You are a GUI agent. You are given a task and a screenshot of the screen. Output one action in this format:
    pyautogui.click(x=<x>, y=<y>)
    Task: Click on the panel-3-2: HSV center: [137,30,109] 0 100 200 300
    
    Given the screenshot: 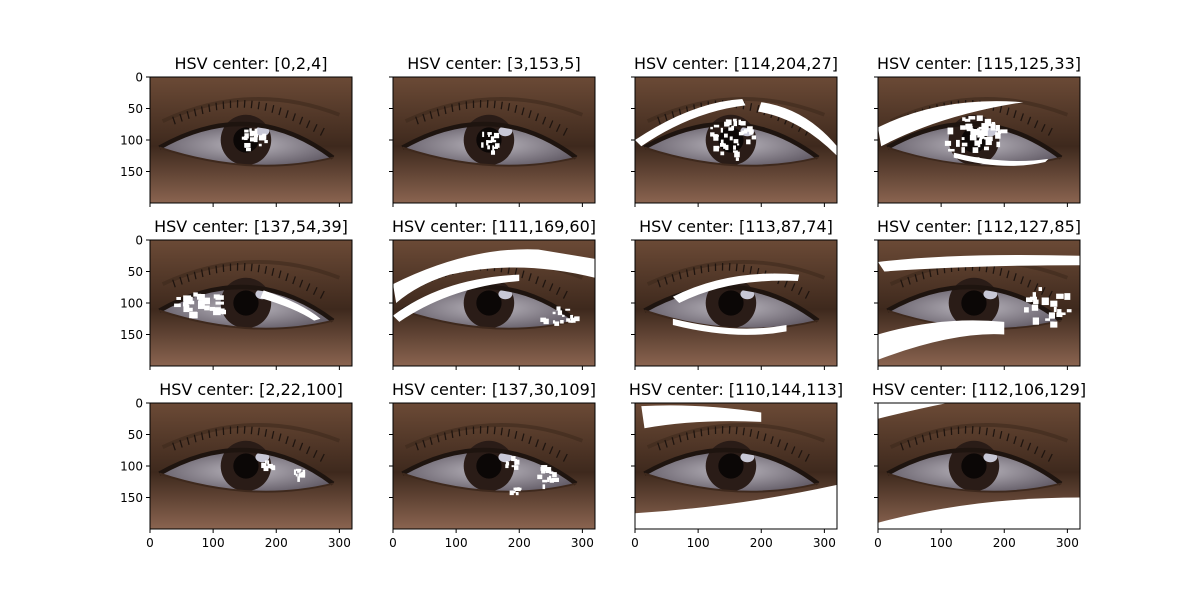 What is the action you would take?
    pyautogui.click(x=492, y=465)
    